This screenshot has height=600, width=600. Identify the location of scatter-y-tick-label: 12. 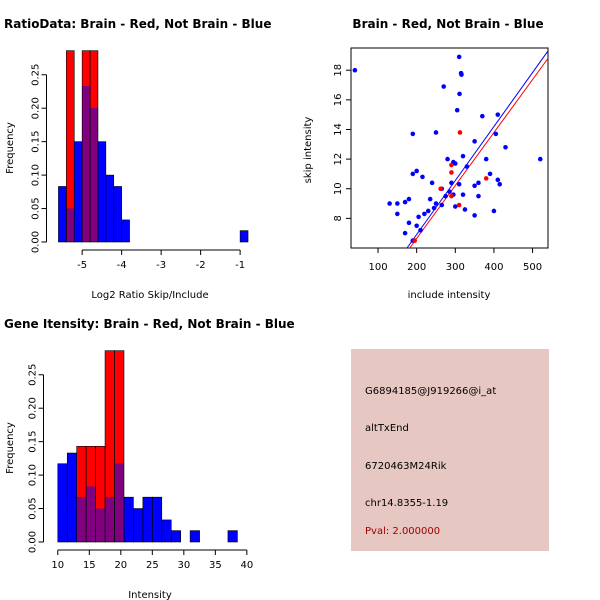
(338, 159).